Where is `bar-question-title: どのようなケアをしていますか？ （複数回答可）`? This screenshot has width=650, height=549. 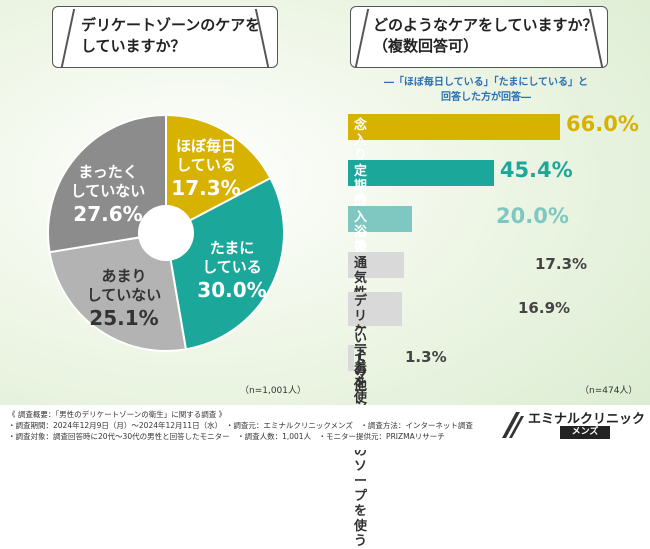
bar-question-title: どのようなケアをしていますか？ （複数回答可） is located at coordinates (485, 35).